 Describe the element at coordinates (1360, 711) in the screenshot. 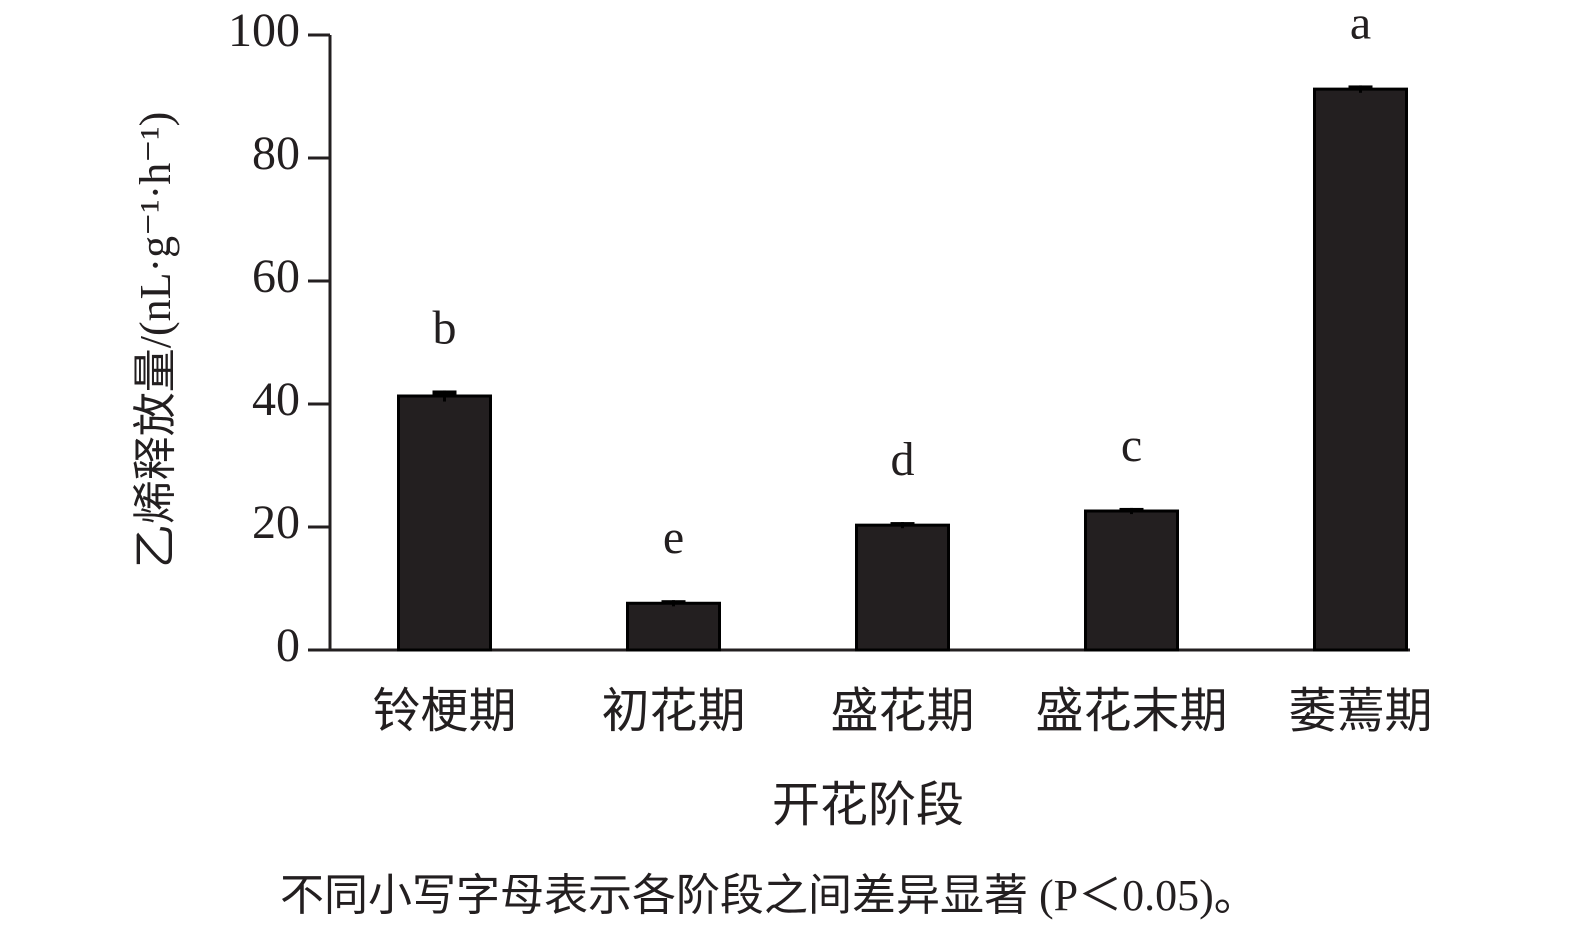

I see `x-tick-label: 萎蔫期` at that location.